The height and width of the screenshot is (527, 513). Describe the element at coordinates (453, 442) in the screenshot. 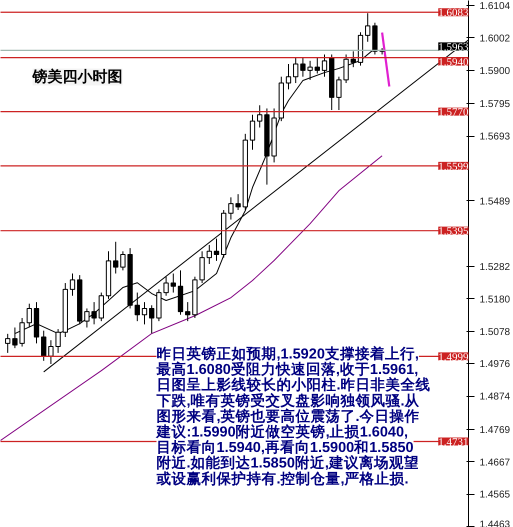

I see `ref-line-label: 1.4731` at that location.